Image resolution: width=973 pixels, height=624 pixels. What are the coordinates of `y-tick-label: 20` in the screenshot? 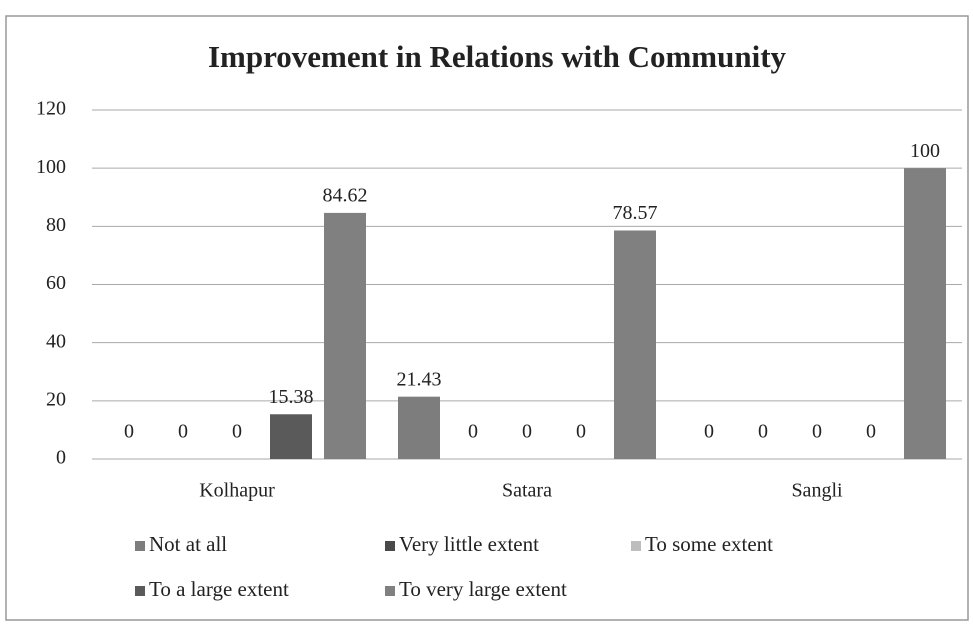 It's located at (56, 399).